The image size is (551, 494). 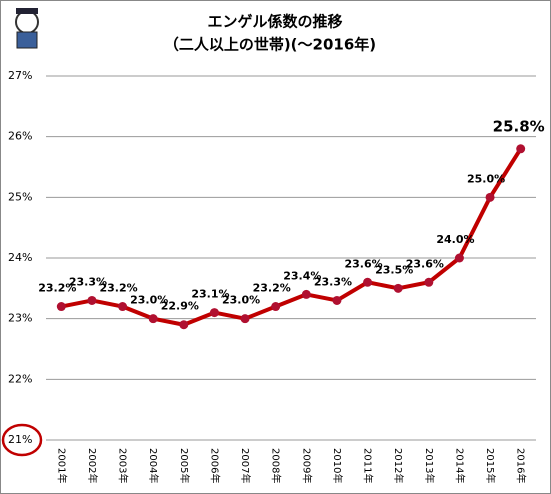 I want to click on x-tick-label: 2001年, so click(x=61, y=465).